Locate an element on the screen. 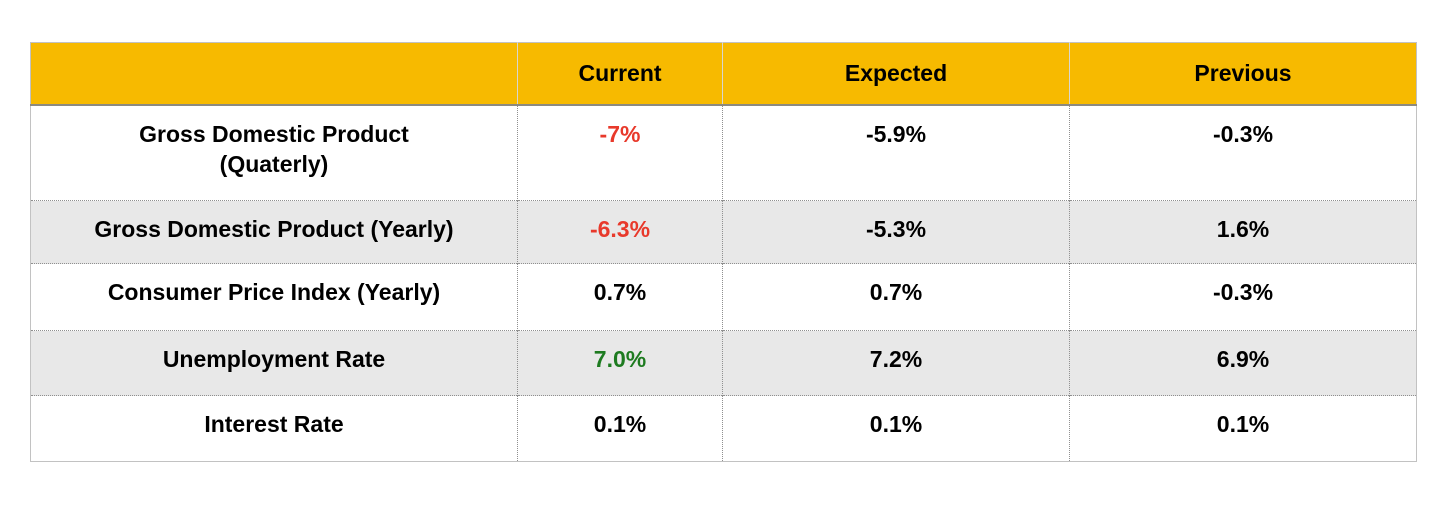  current-value: 0.7% is located at coordinates (620, 297).